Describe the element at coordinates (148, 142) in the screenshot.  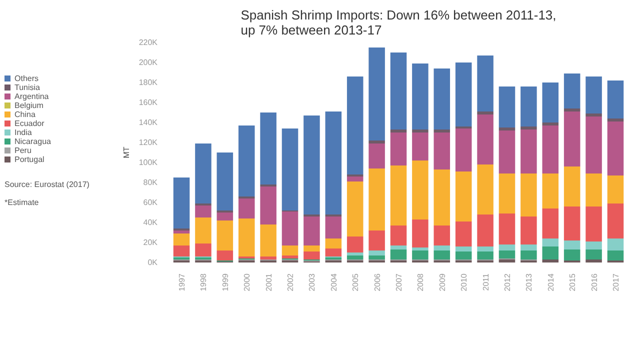
I see `y-tick-label: 120K` at that location.